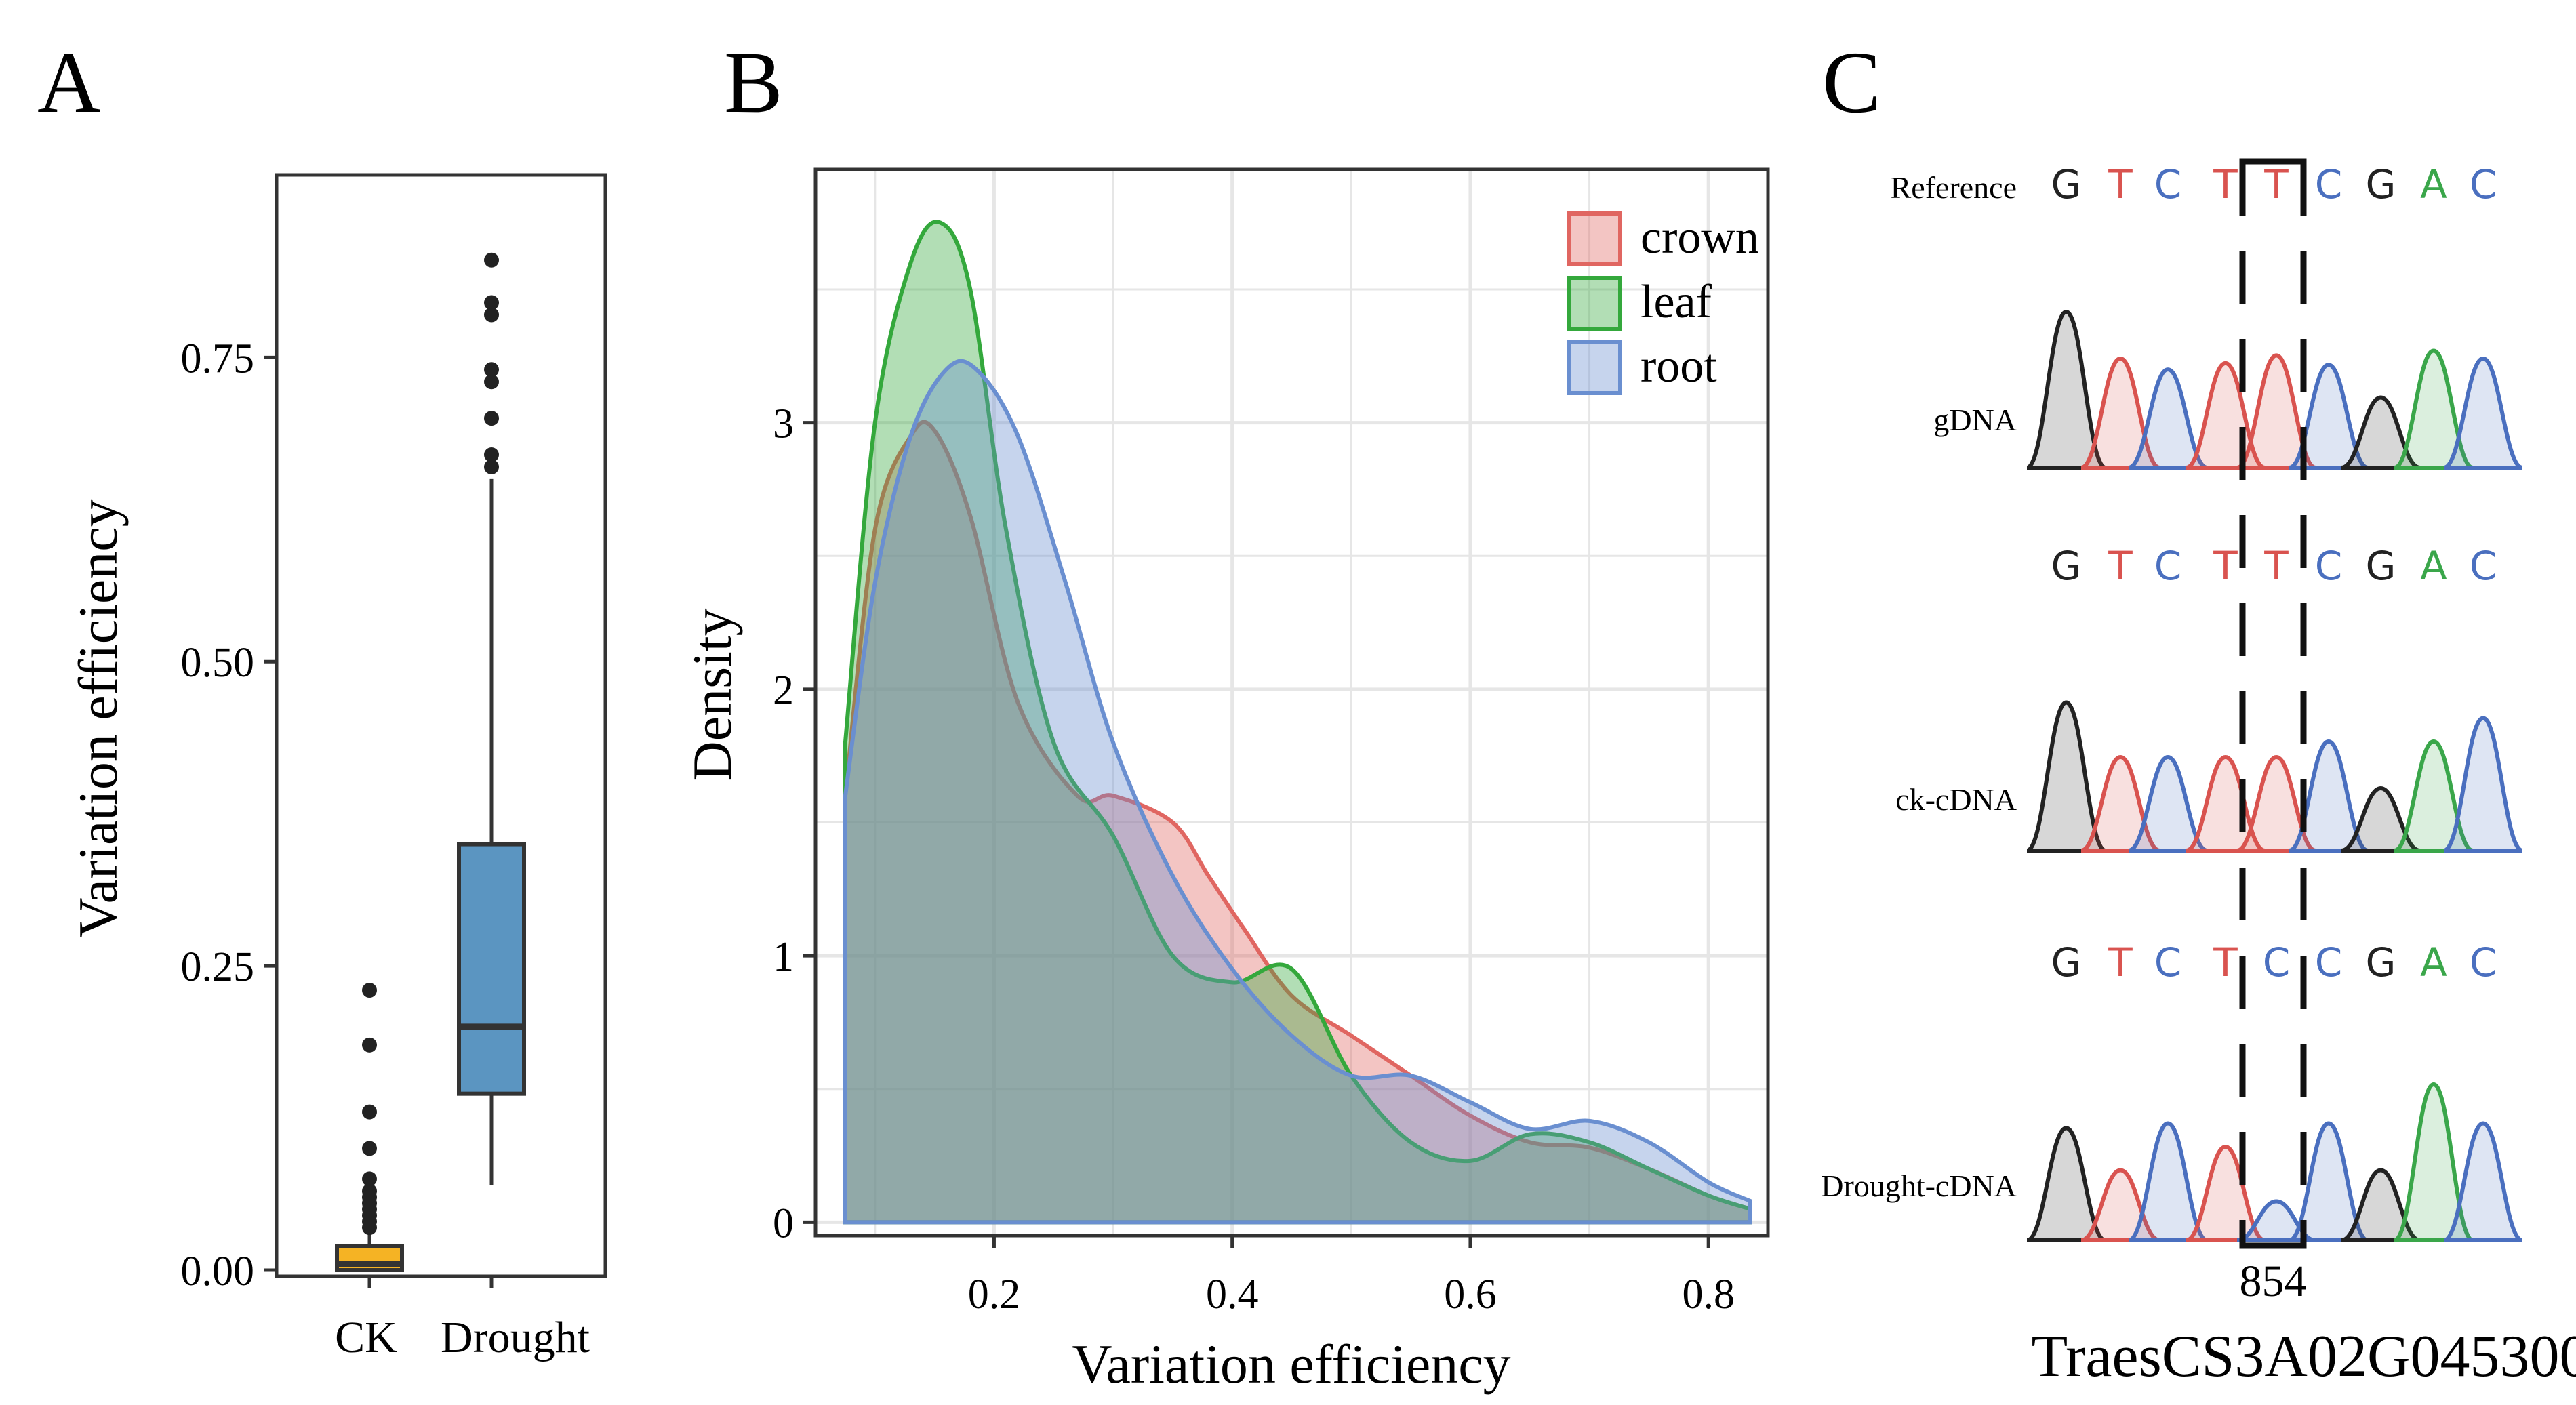  What do you see at coordinates (2433, 962) in the screenshot?
I see `base-letter-drought-cdna: A` at bounding box center [2433, 962].